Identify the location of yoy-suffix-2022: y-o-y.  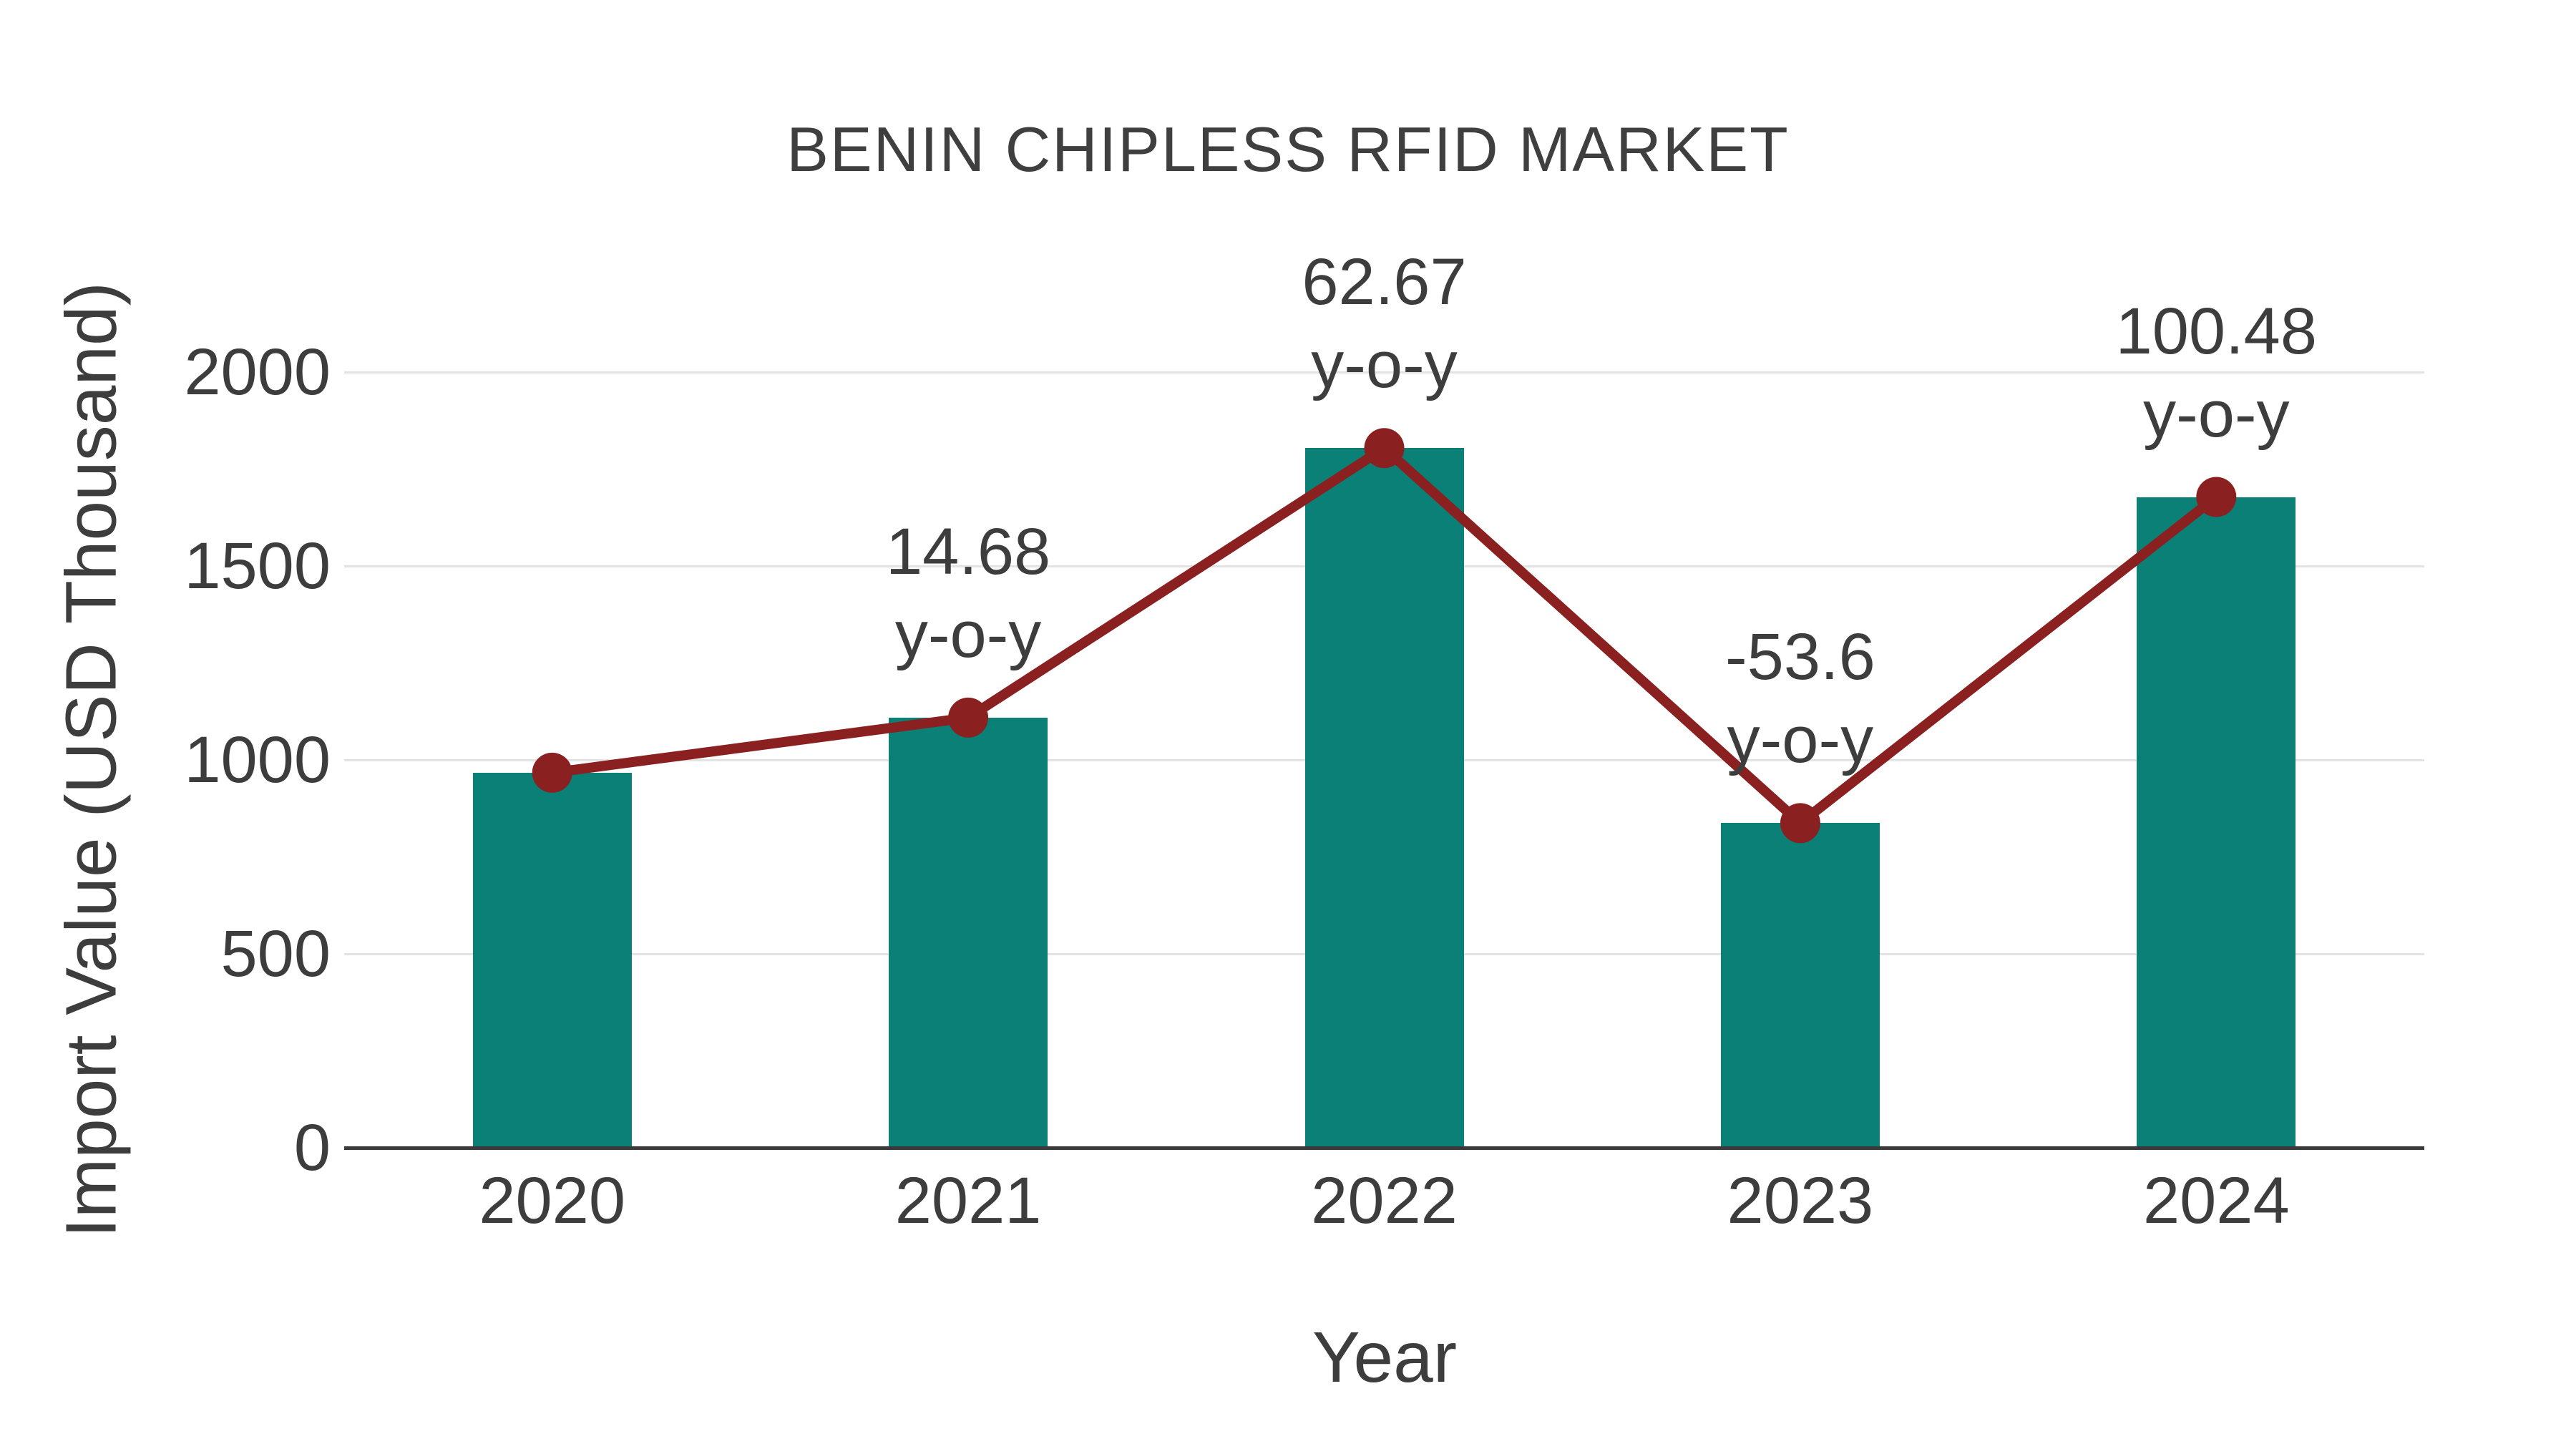
(1384, 365).